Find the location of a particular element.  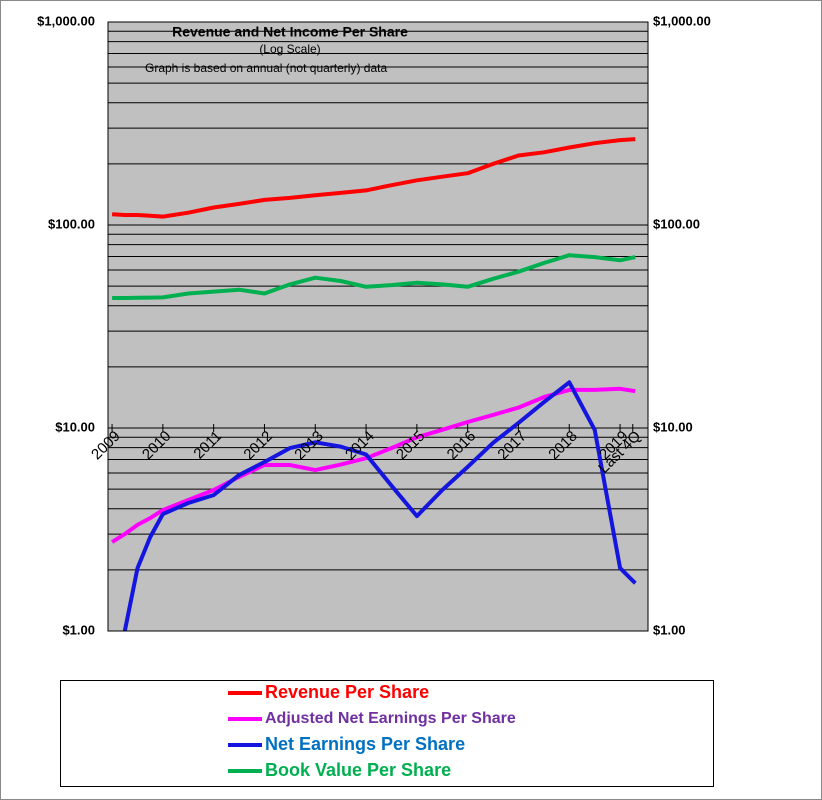

legend-label: Net Earnings Per Share is located at coordinates (365, 744).